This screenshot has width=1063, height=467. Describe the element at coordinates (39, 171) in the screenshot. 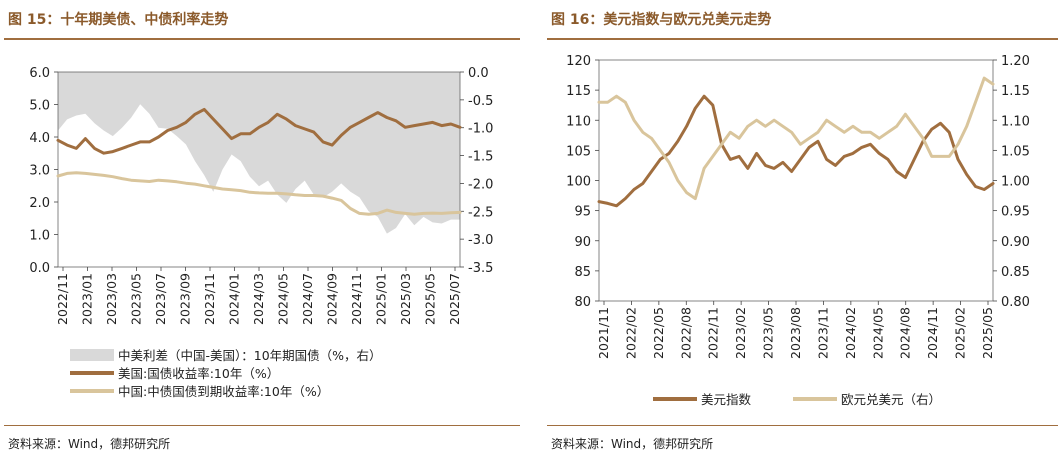

I see `left-left-axis-label: 3.0` at that location.